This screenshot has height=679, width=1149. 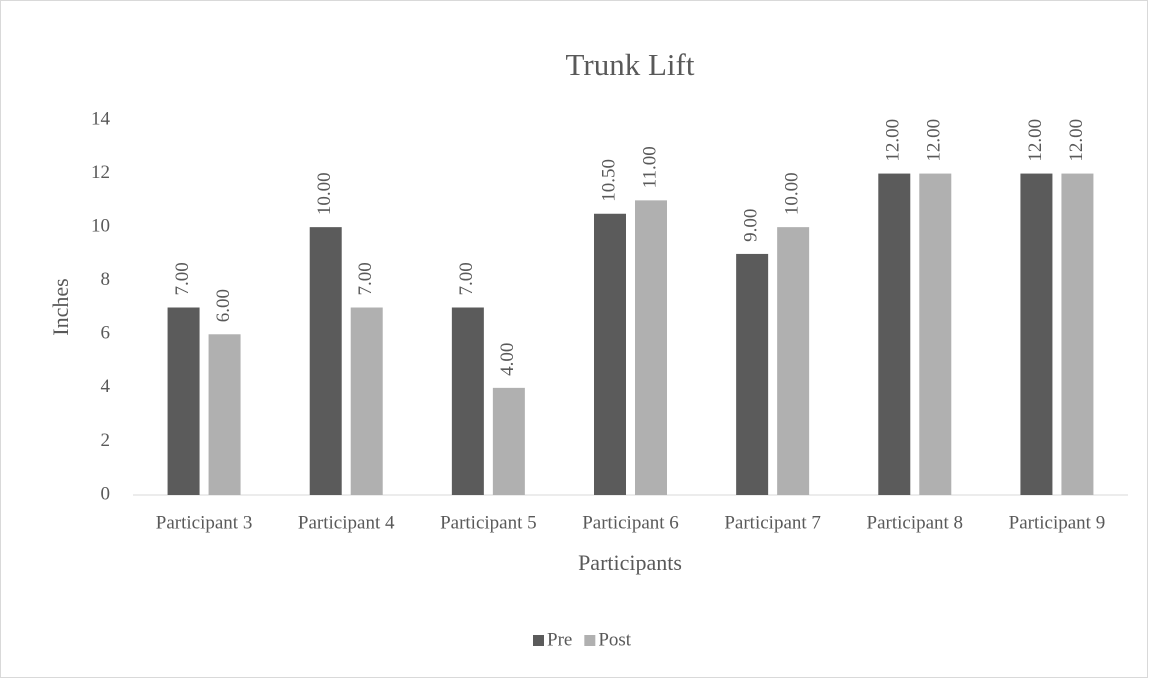 What do you see at coordinates (106, 279) in the screenshot?
I see `y-tick-label: 8` at bounding box center [106, 279].